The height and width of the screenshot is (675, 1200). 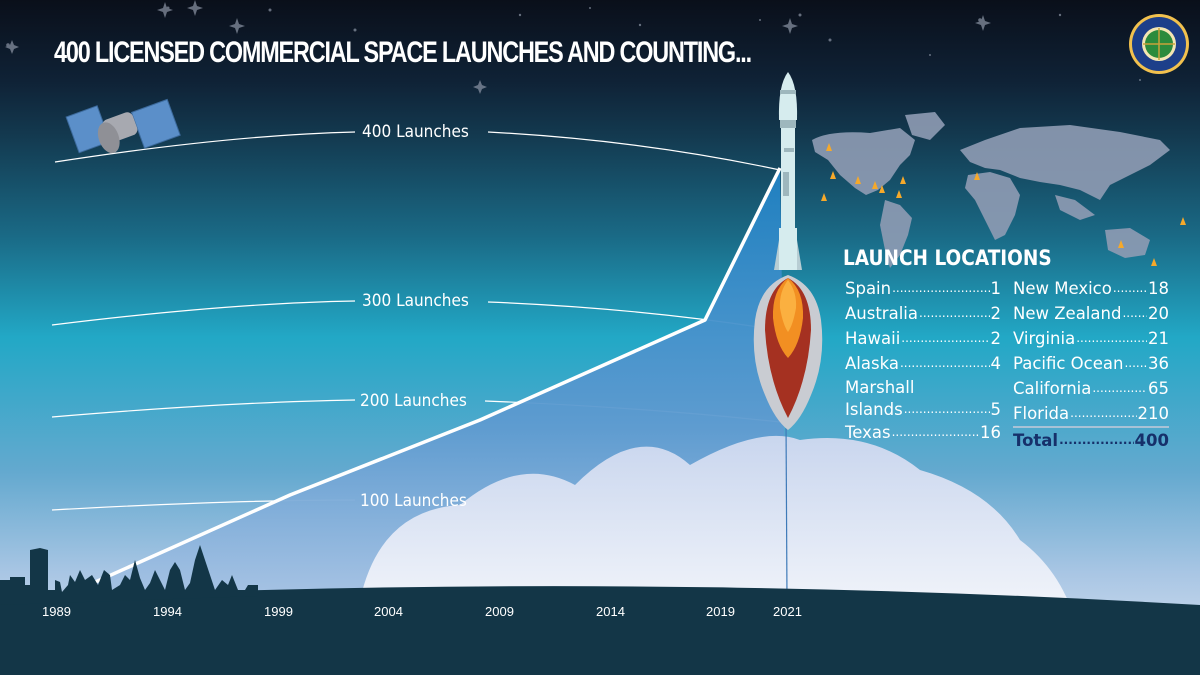 I want to click on level-label-300: 300 Launches, so click(x=415, y=301).